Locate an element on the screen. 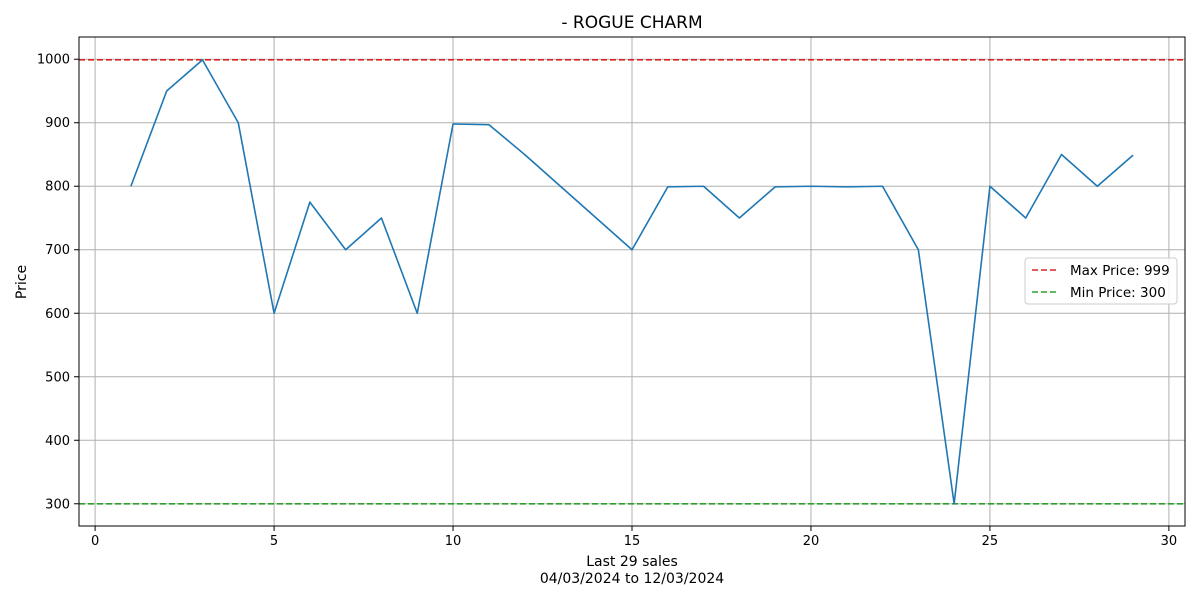 The width and height of the screenshot is (1200, 600). x-tick-label: 5 is located at coordinates (274, 541).